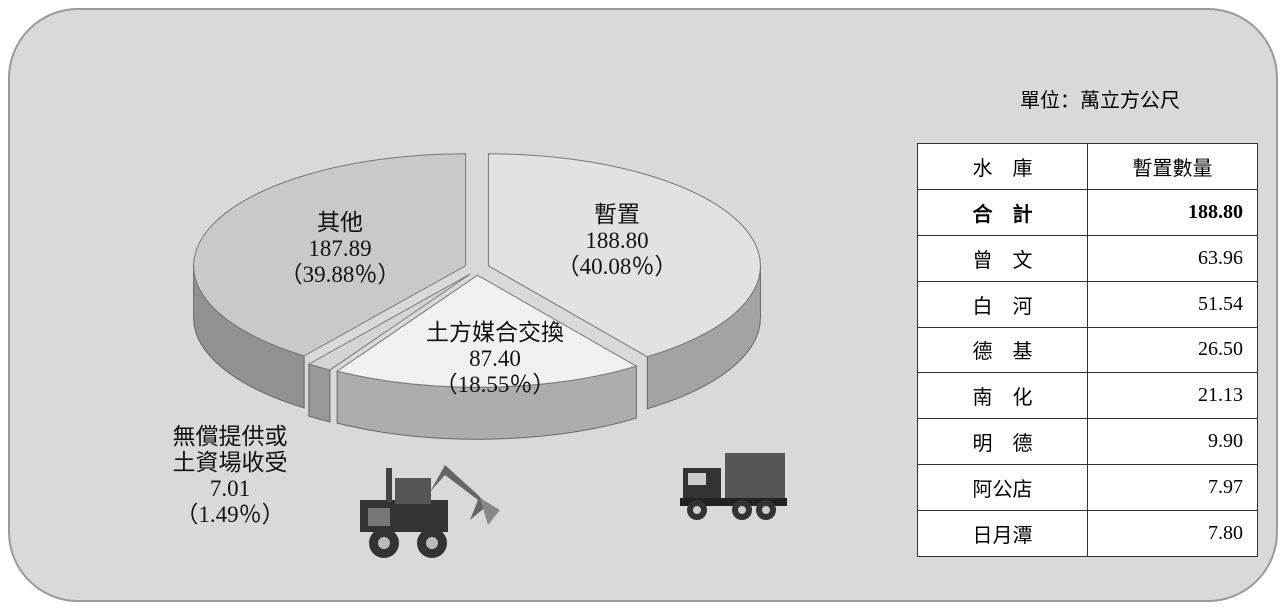 The width and height of the screenshot is (1288, 610). Describe the element at coordinates (617, 266) in the screenshot. I see `percent-label: （40.08％）` at that location.